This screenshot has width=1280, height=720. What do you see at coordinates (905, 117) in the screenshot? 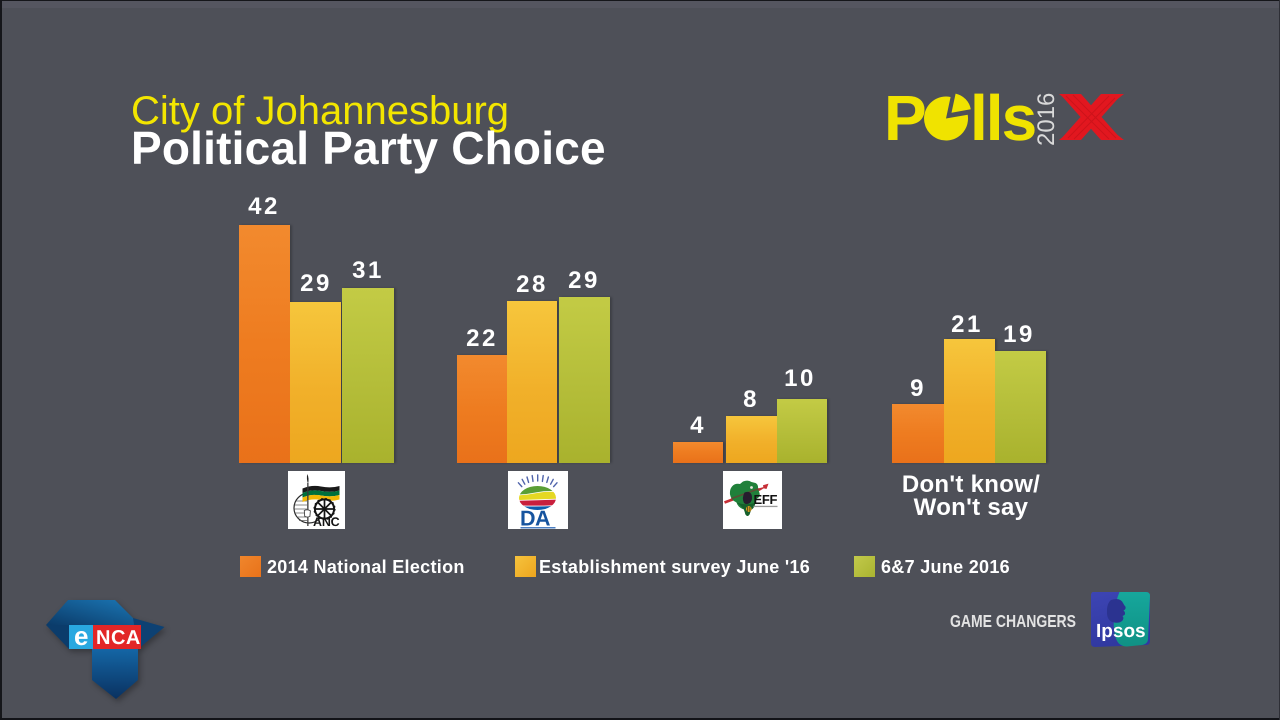
I see `svg-text: P` at bounding box center [905, 117].